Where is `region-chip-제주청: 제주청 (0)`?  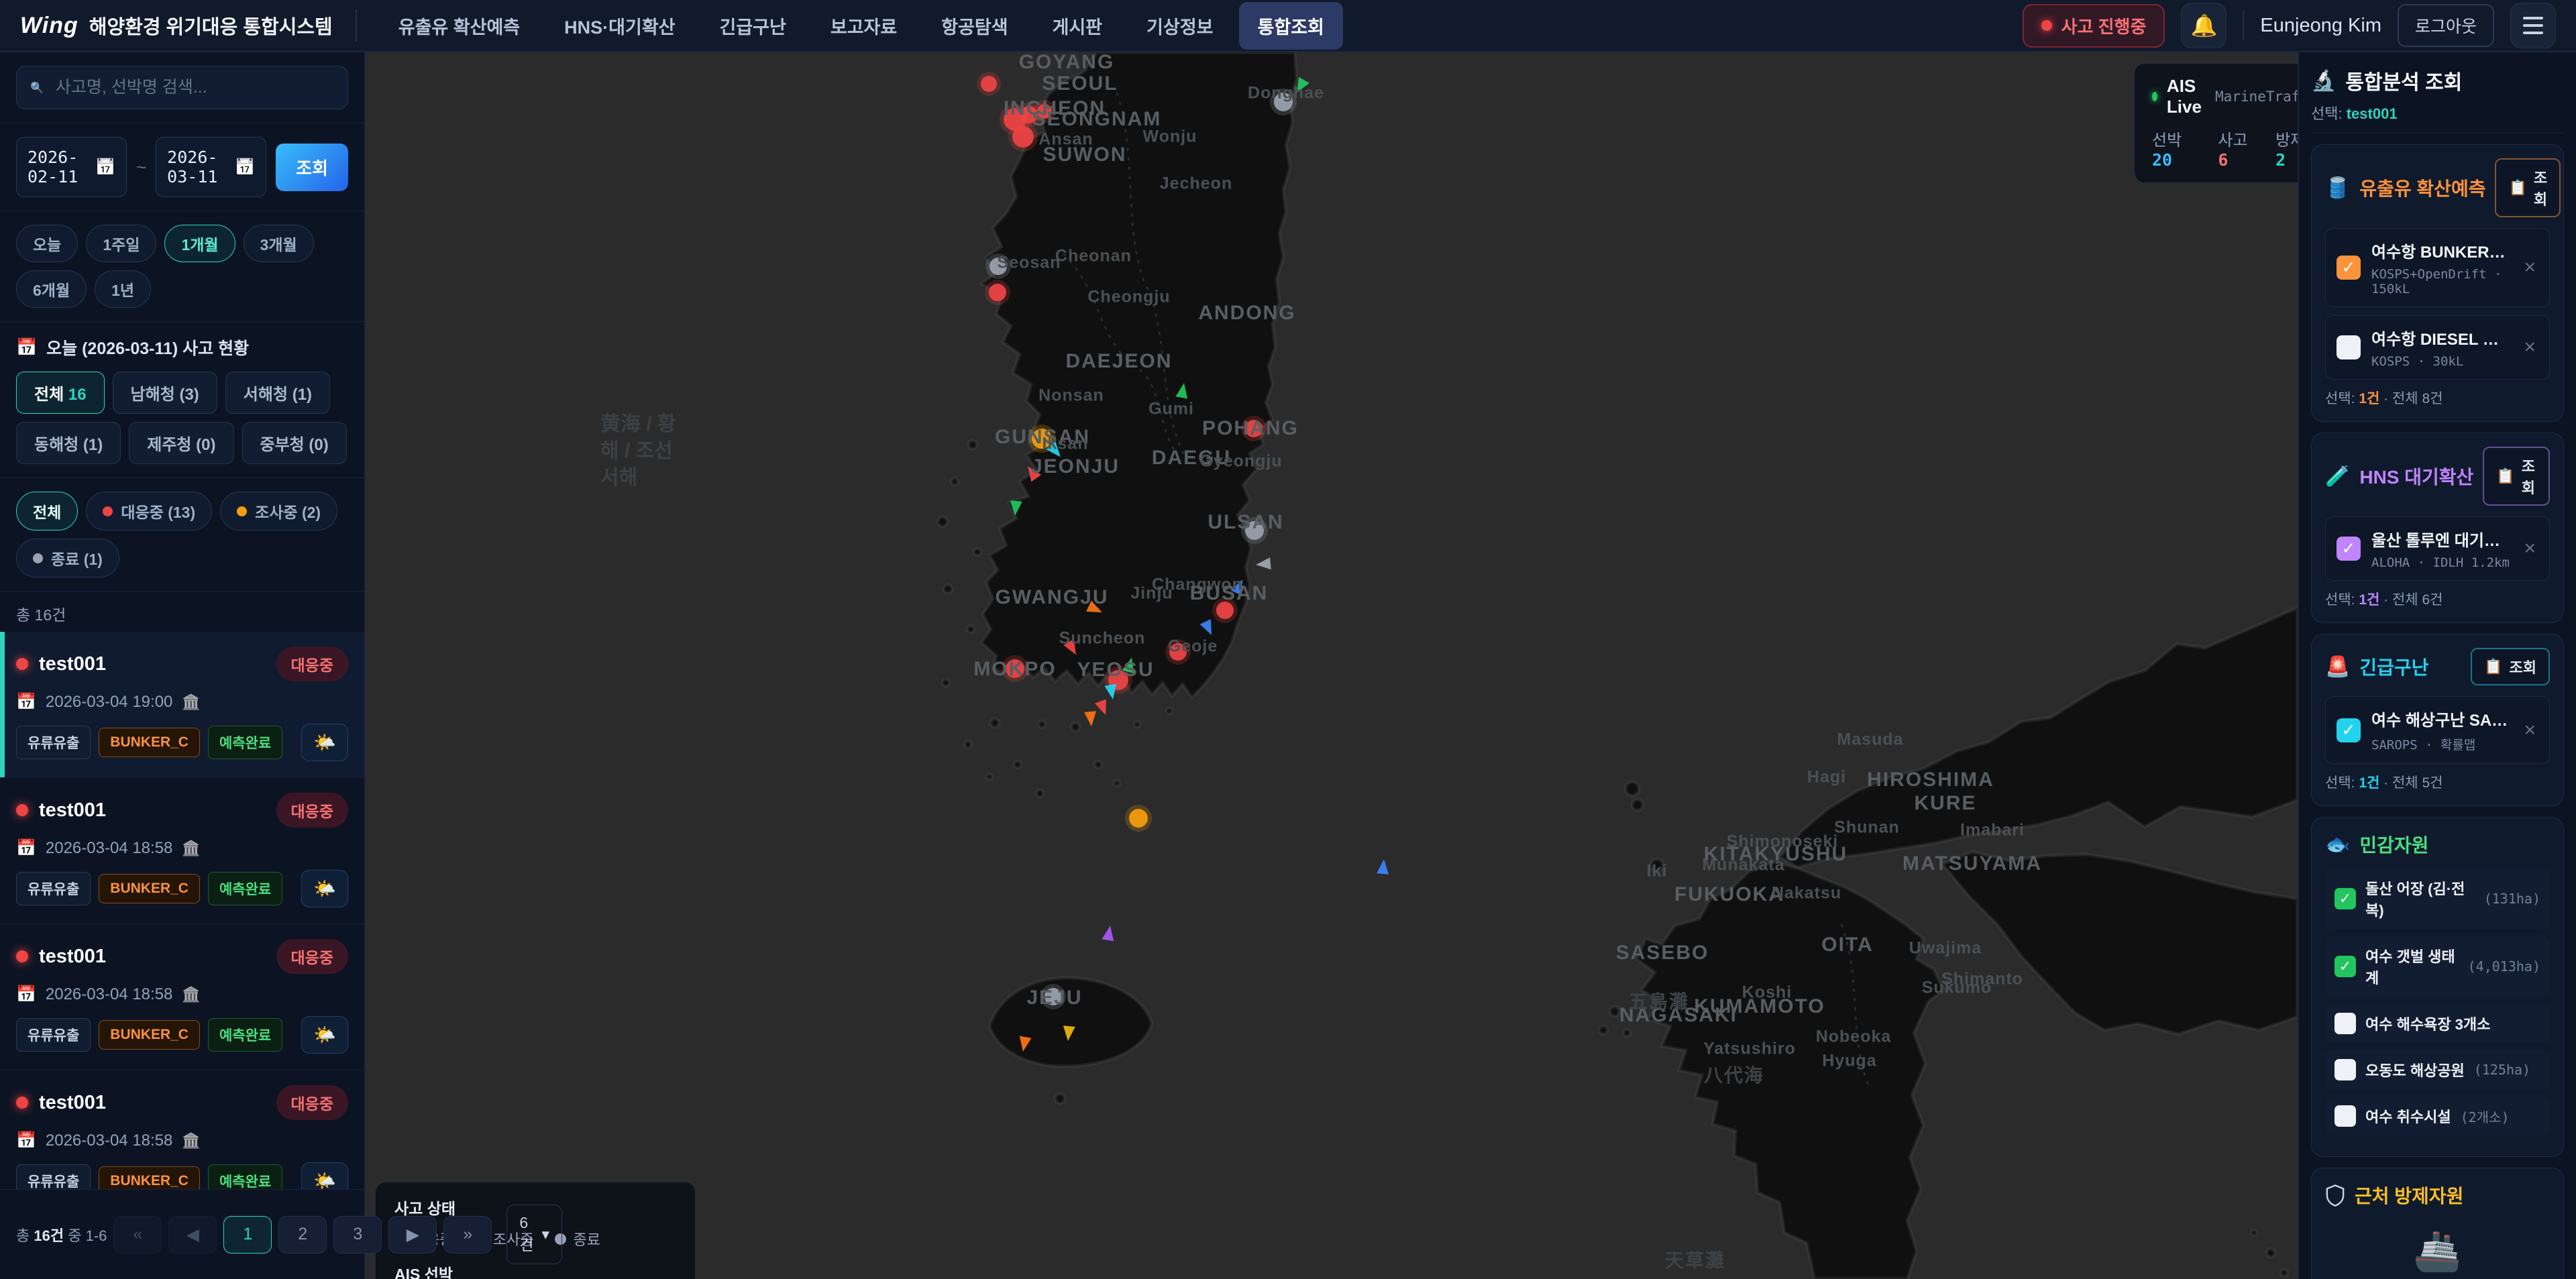 region-chip-제주청: 제주청 (0) is located at coordinates (181, 443).